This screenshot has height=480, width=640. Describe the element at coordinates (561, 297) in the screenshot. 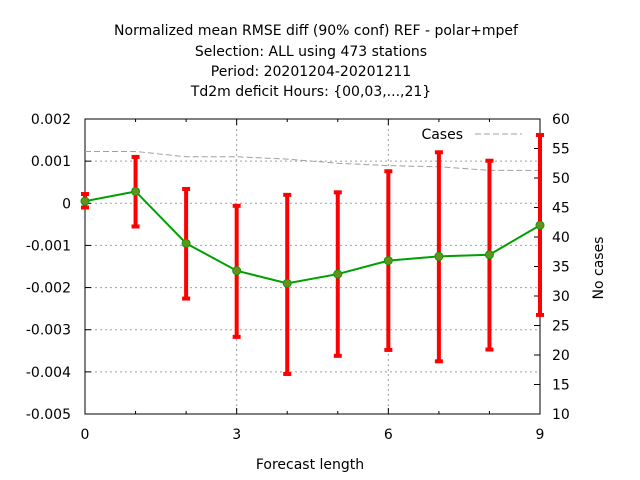

I see `y2-tick-label: 30` at that location.